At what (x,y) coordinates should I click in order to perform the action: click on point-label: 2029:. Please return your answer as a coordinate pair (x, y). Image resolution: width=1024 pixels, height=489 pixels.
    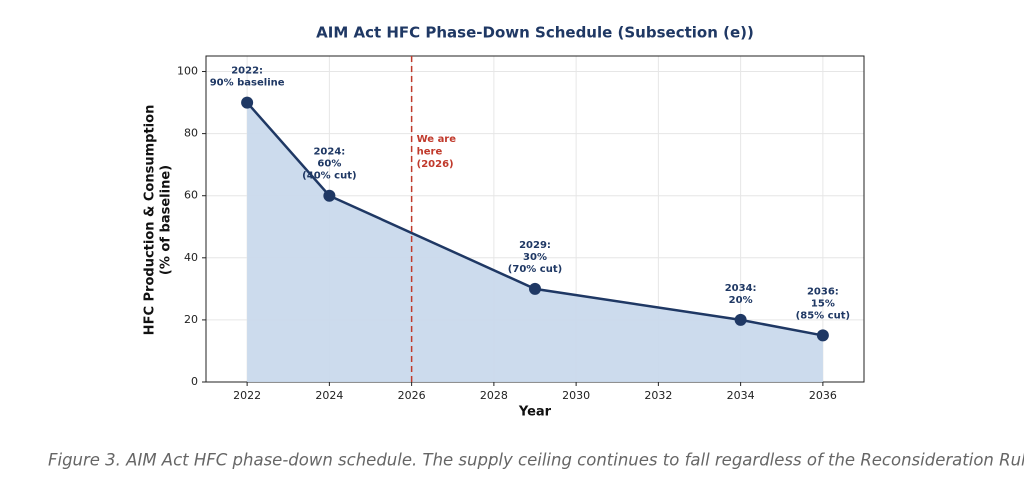
    Looking at the image, I should click on (535, 245).